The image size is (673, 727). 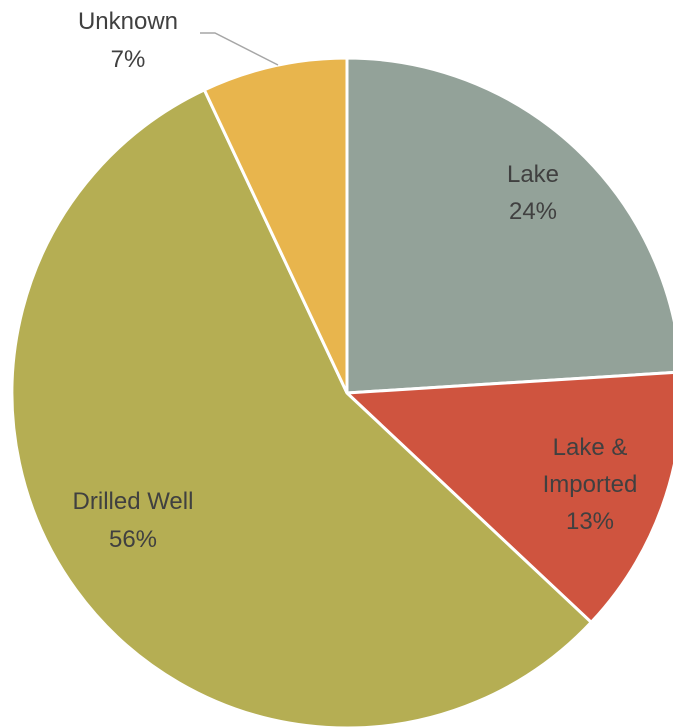 I want to click on leader-line, so click(x=239, y=49).